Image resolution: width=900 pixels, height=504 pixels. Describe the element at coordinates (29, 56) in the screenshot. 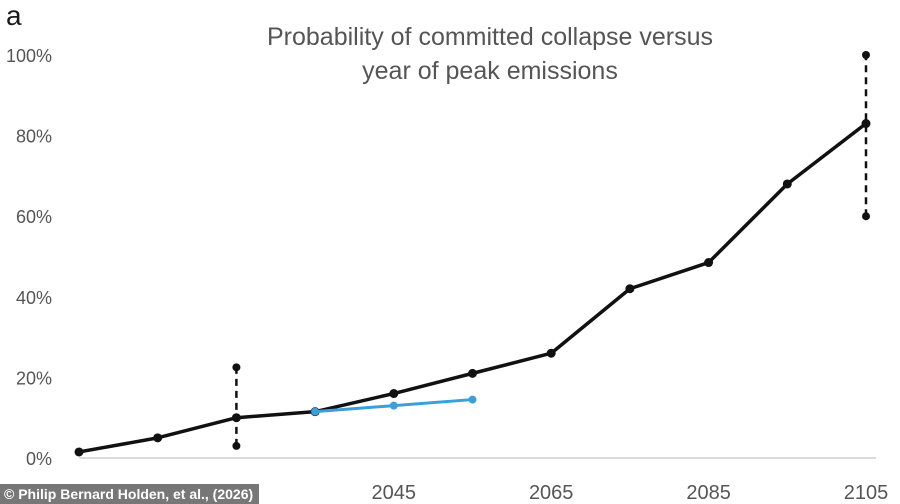

I see `y-tick-label: 100%` at that location.